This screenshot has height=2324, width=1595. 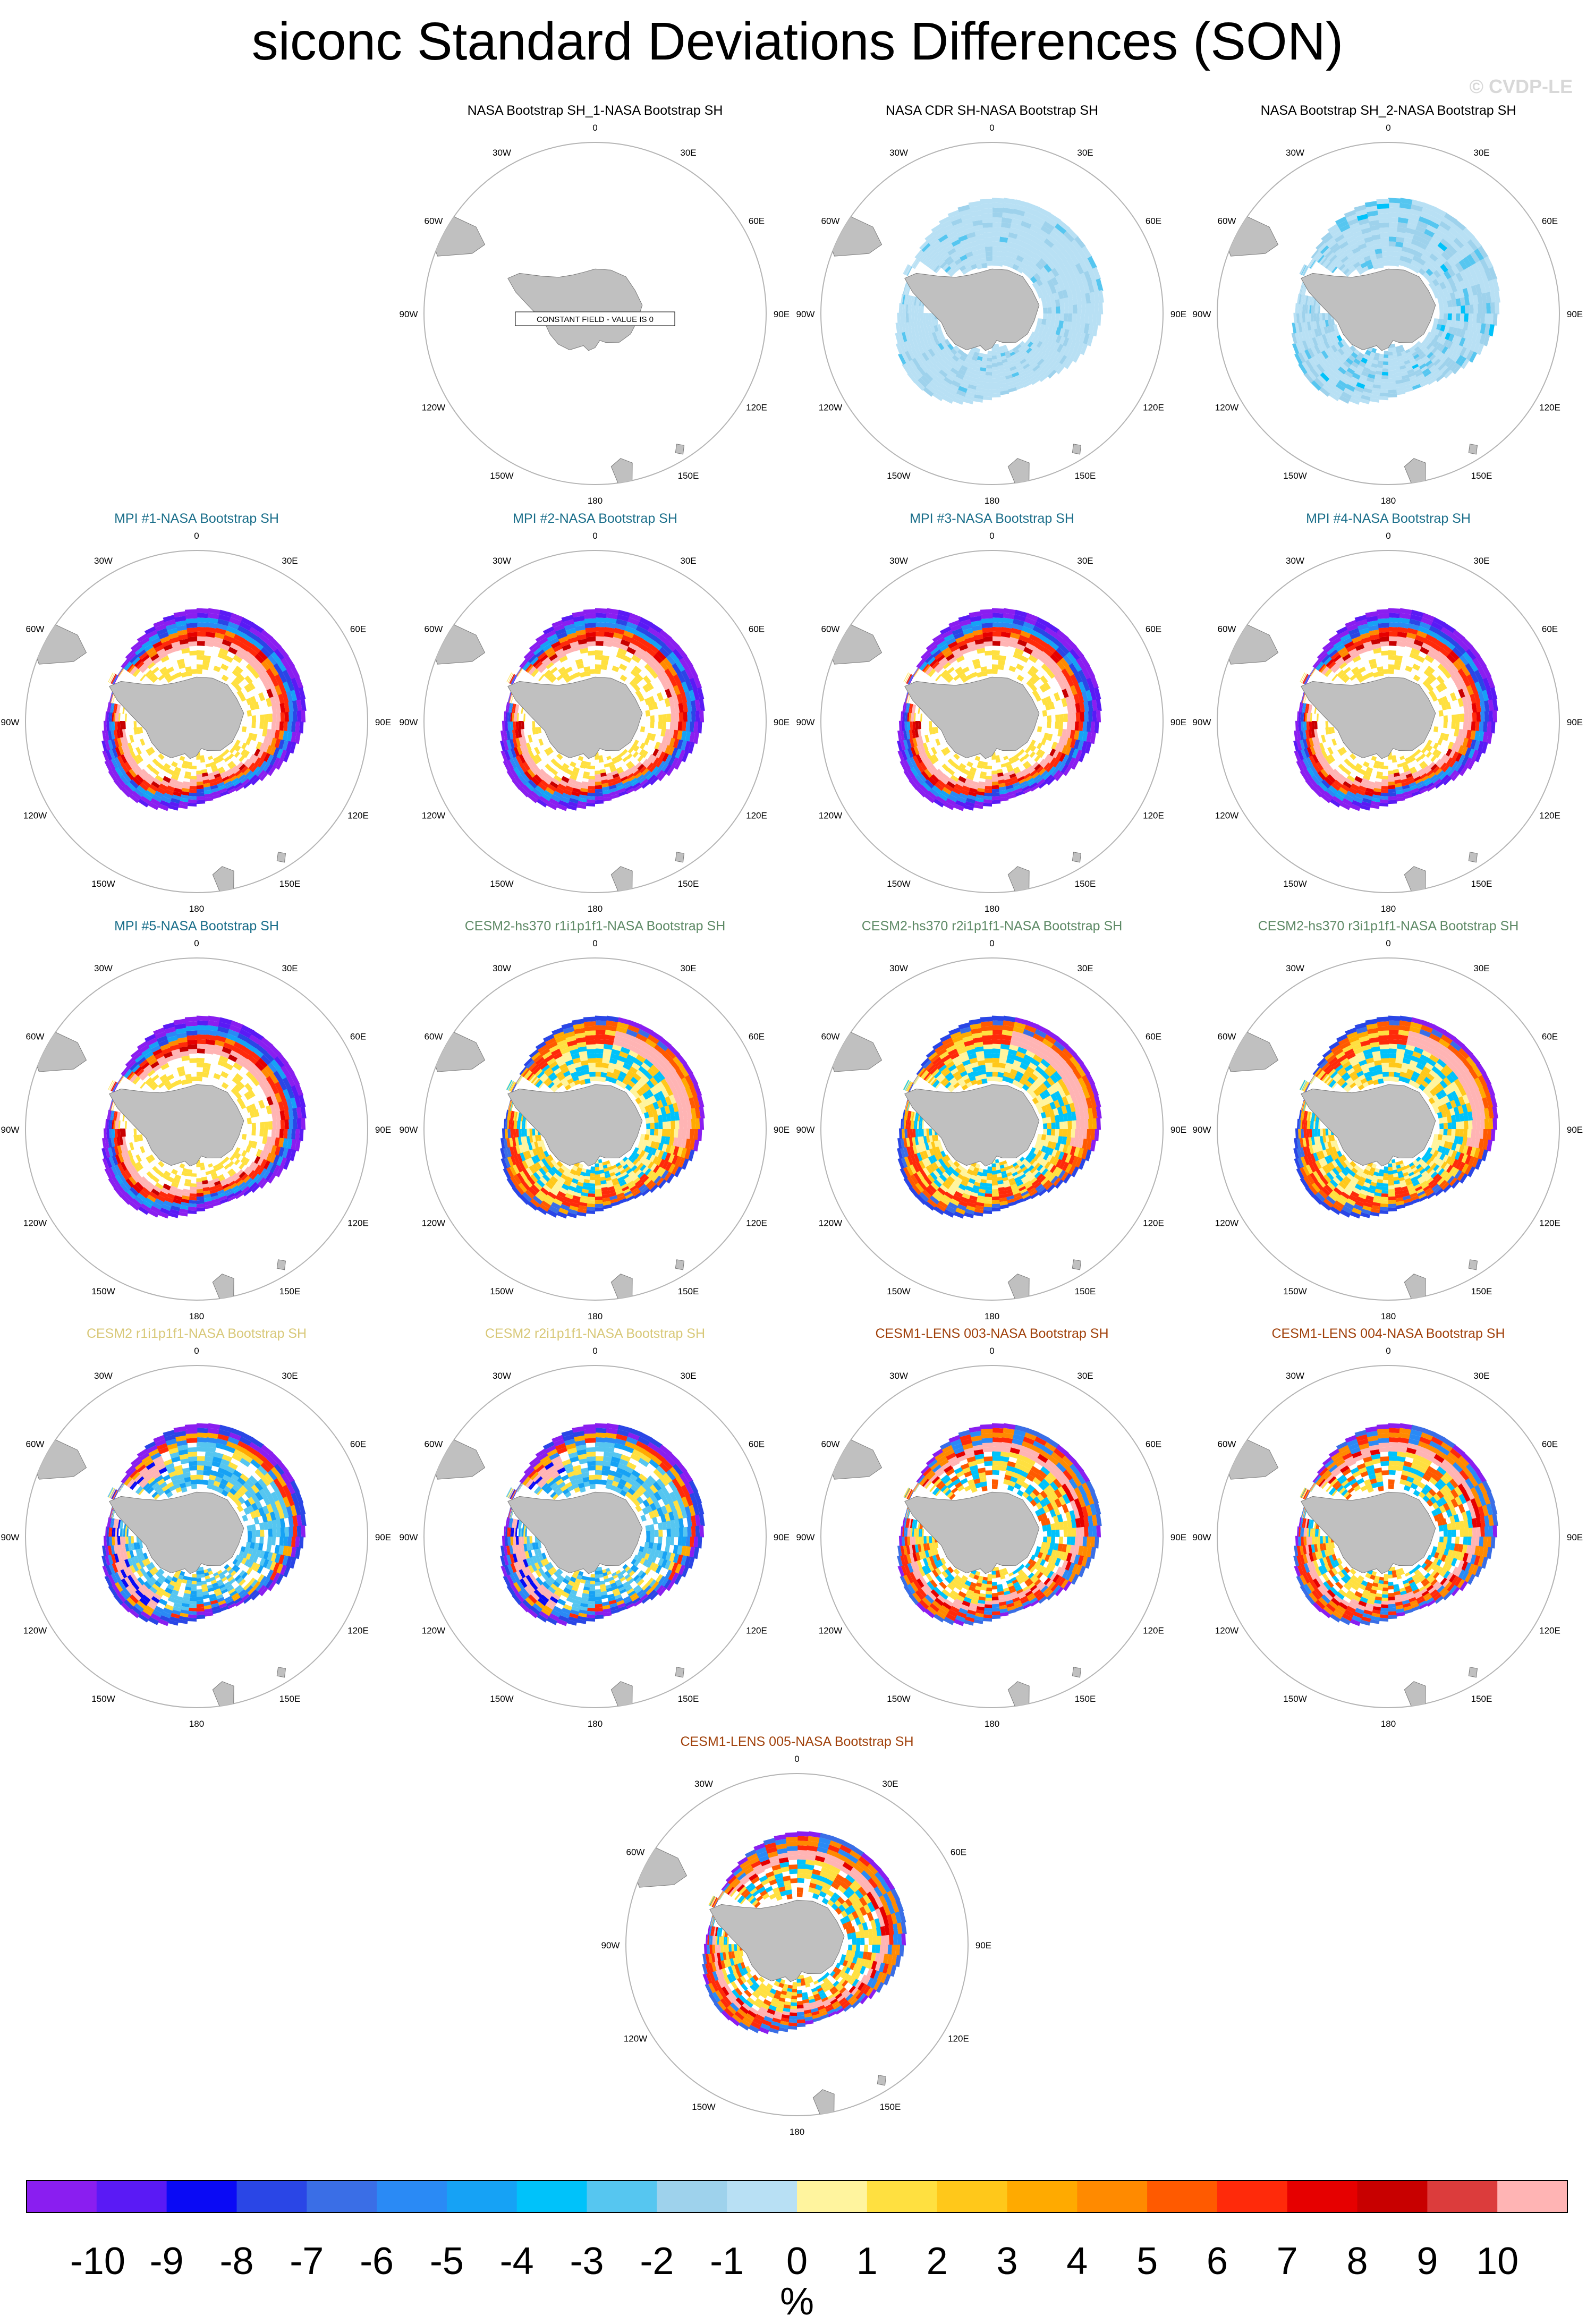 What do you see at coordinates (595, 927) in the screenshot?
I see `panel-title: CESM2-hs370 r1i1p1f1-NASA Bootstrap SH` at bounding box center [595, 927].